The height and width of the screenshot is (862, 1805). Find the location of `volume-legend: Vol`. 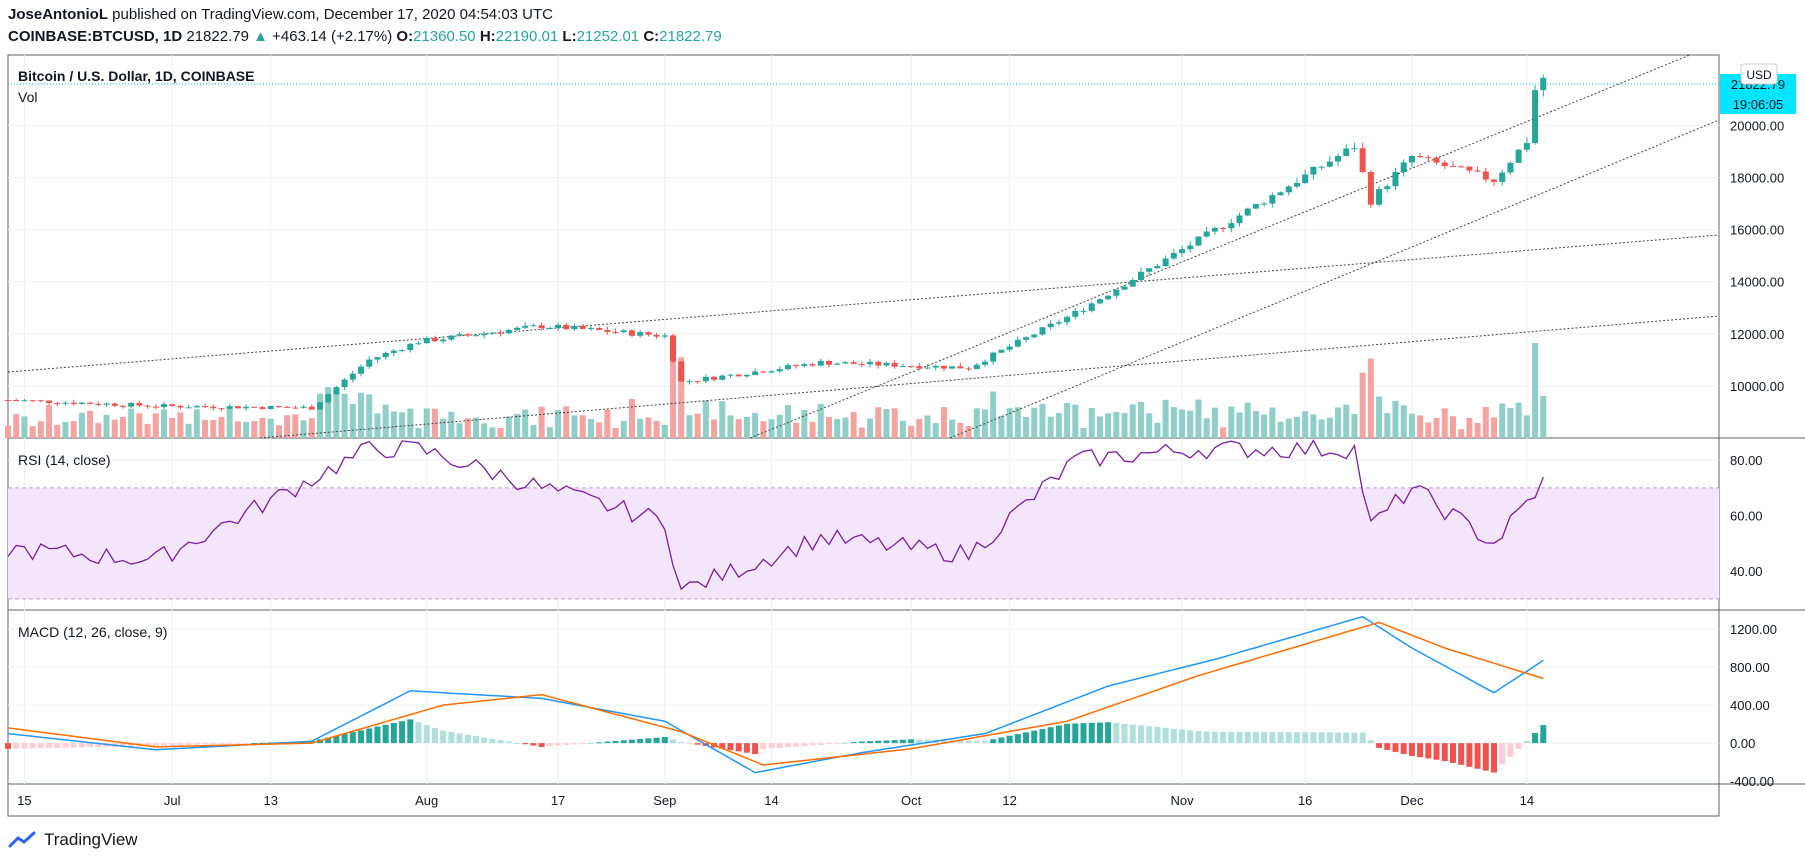

volume-legend: Vol is located at coordinates (27, 97).